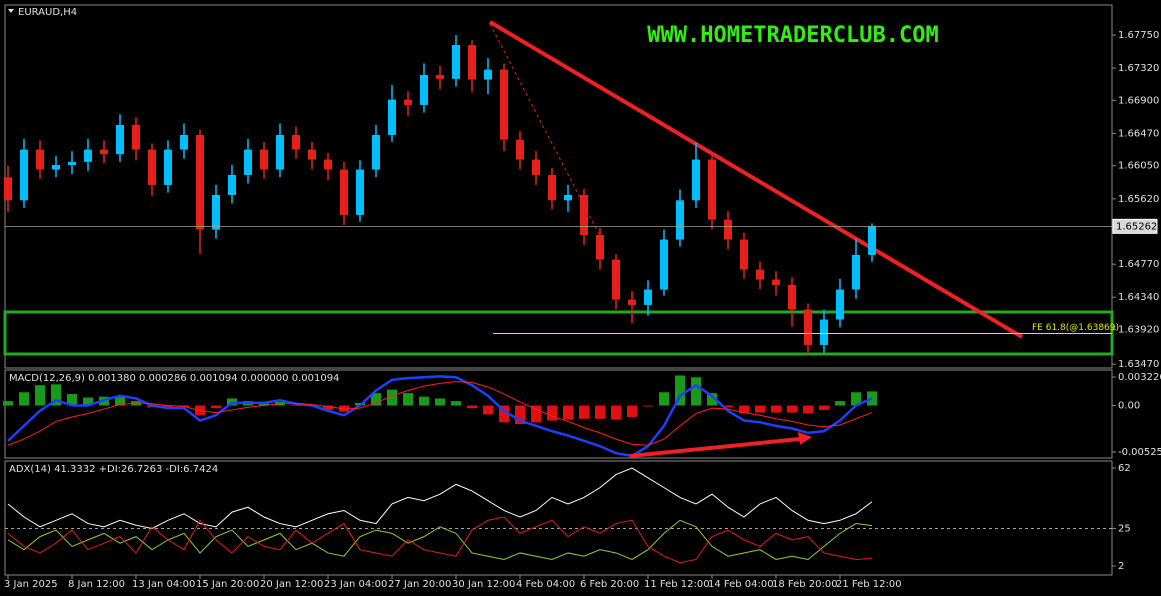 The height and width of the screenshot is (596, 1161). I want to click on y-tick-label: 1.65620, so click(1138, 199).